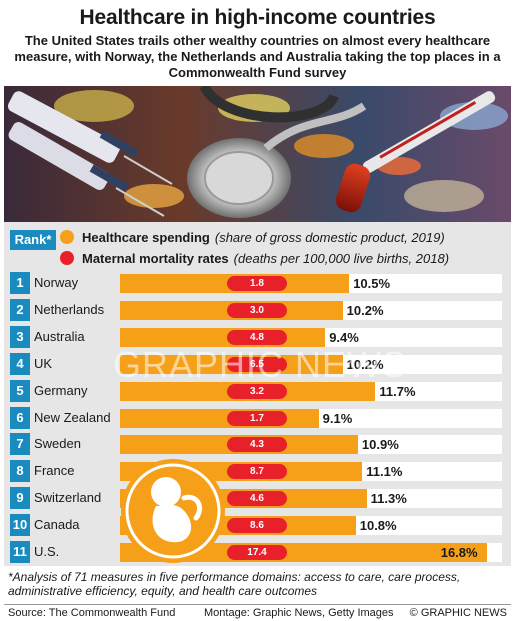 This screenshot has height=621, width=515. What do you see at coordinates (378, 526) in the screenshot?
I see `spending-label: 10.8%` at bounding box center [378, 526].